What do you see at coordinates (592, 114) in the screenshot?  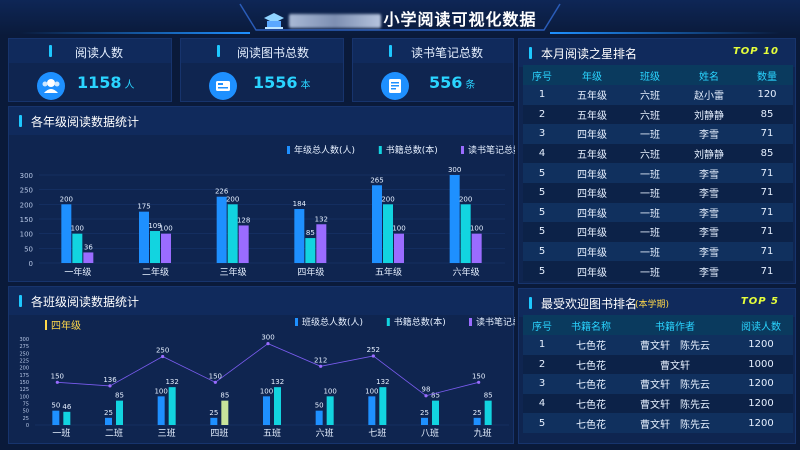 I see `table-cell: 五年级` at bounding box center [592, 114].